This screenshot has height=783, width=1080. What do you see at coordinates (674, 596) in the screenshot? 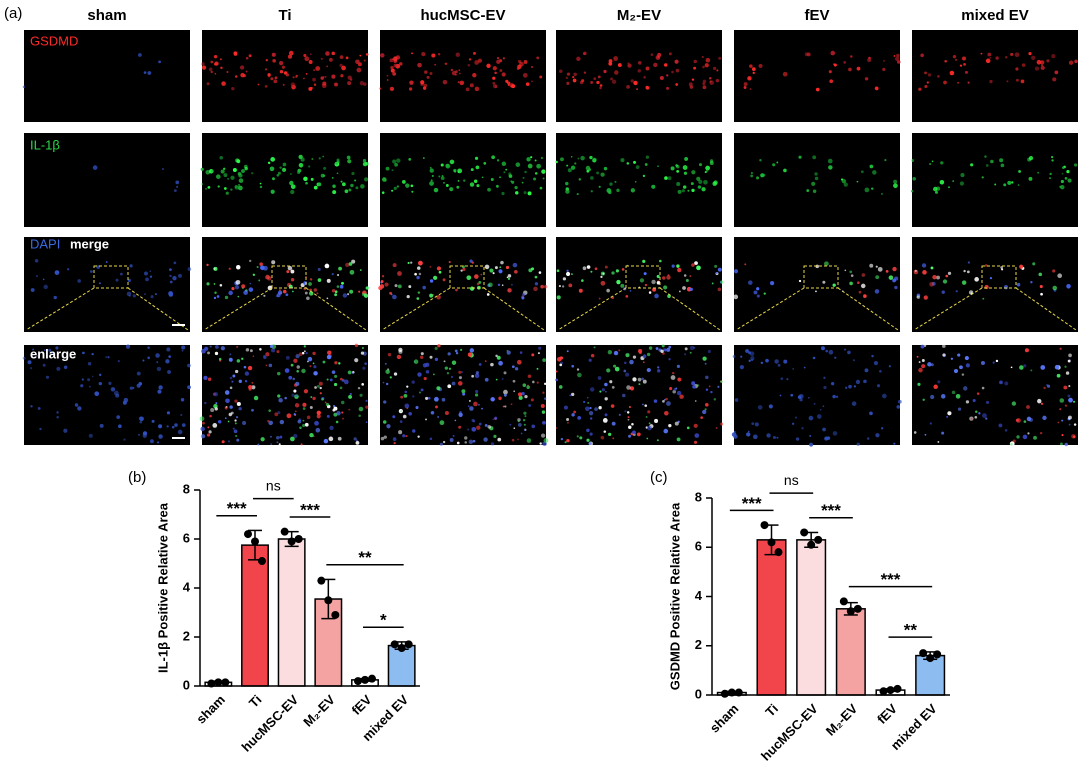
I see `y-axis-label: GSDMD Positive Relative Area` at bounding box center [674, 596].